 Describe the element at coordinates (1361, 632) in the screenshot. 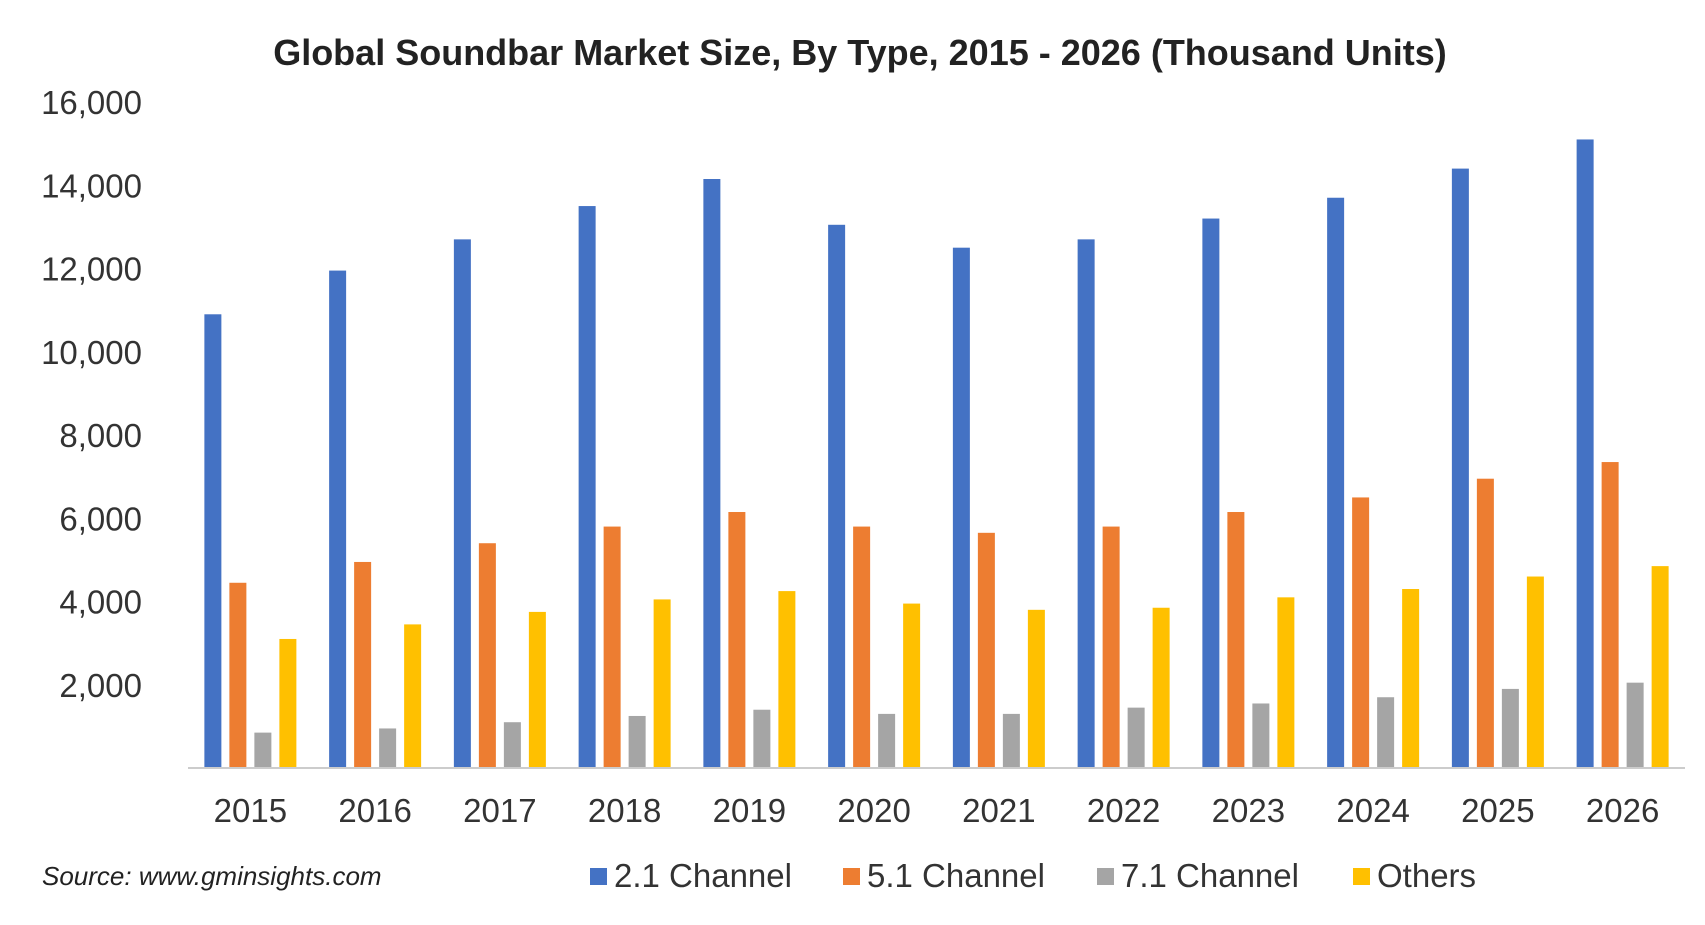

I see `bar-5-1-channel-2024` at that location.